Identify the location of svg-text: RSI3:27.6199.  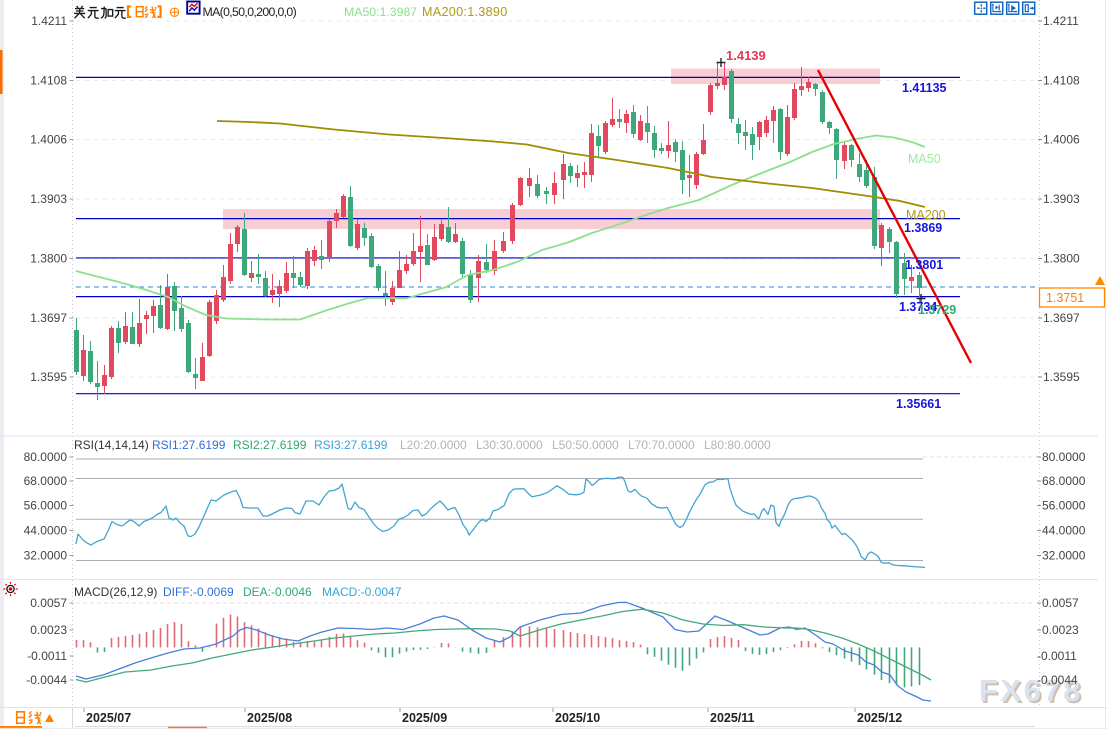
(351, 445).